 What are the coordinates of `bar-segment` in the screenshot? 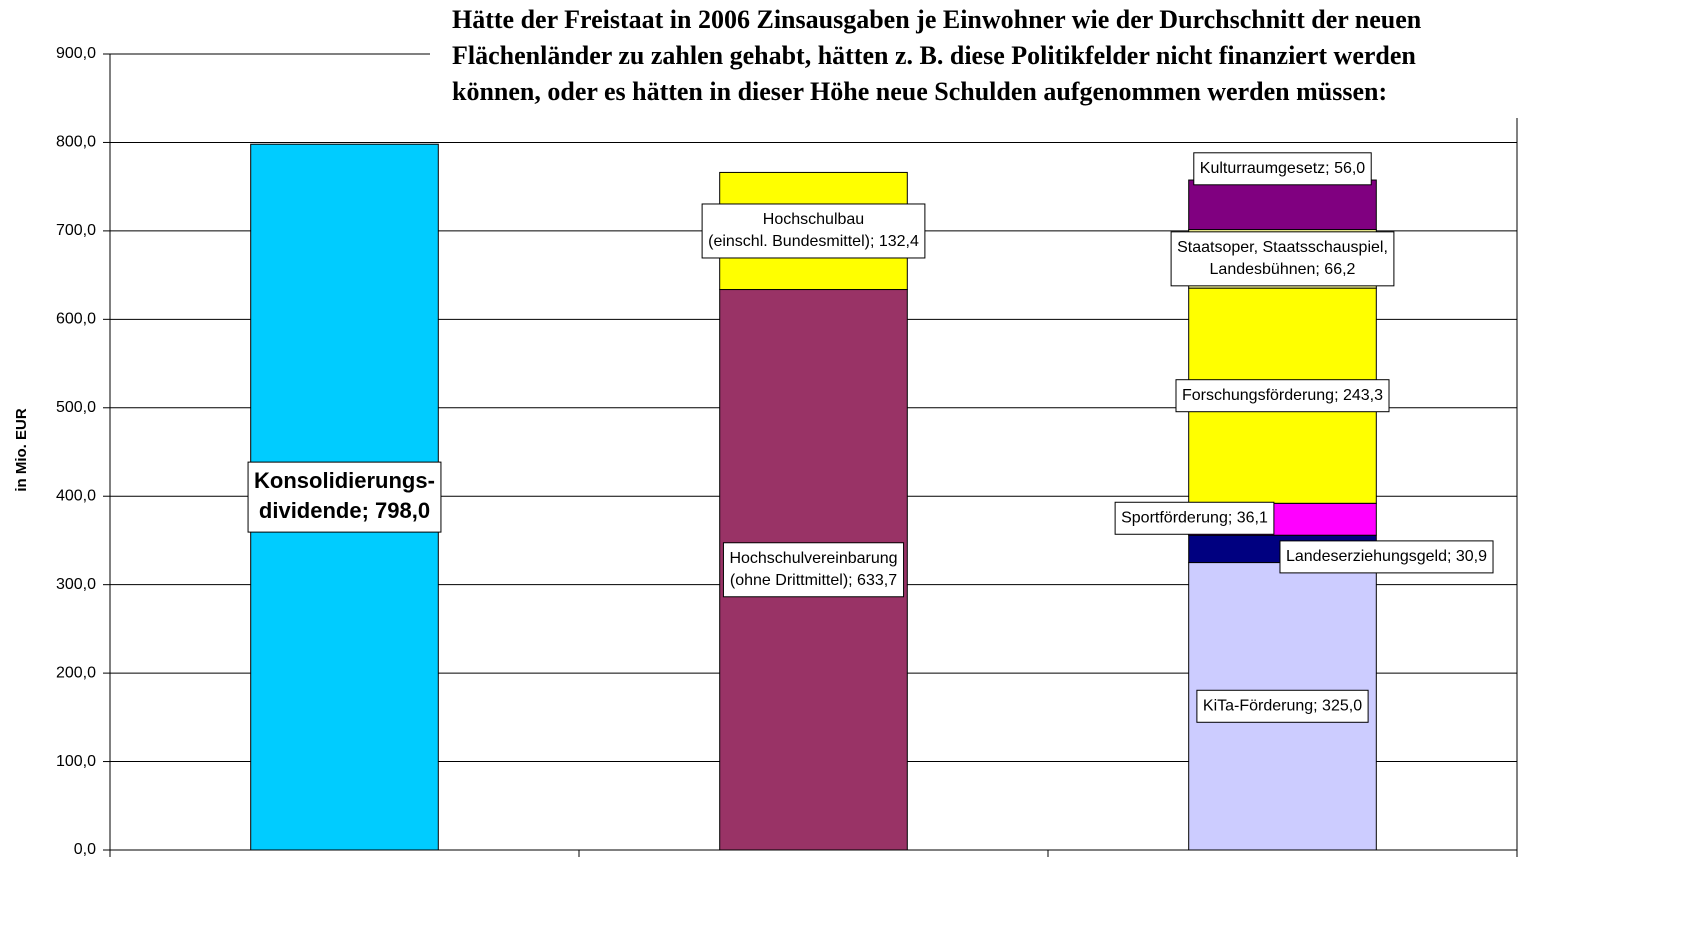 It's located at (1282, 205).